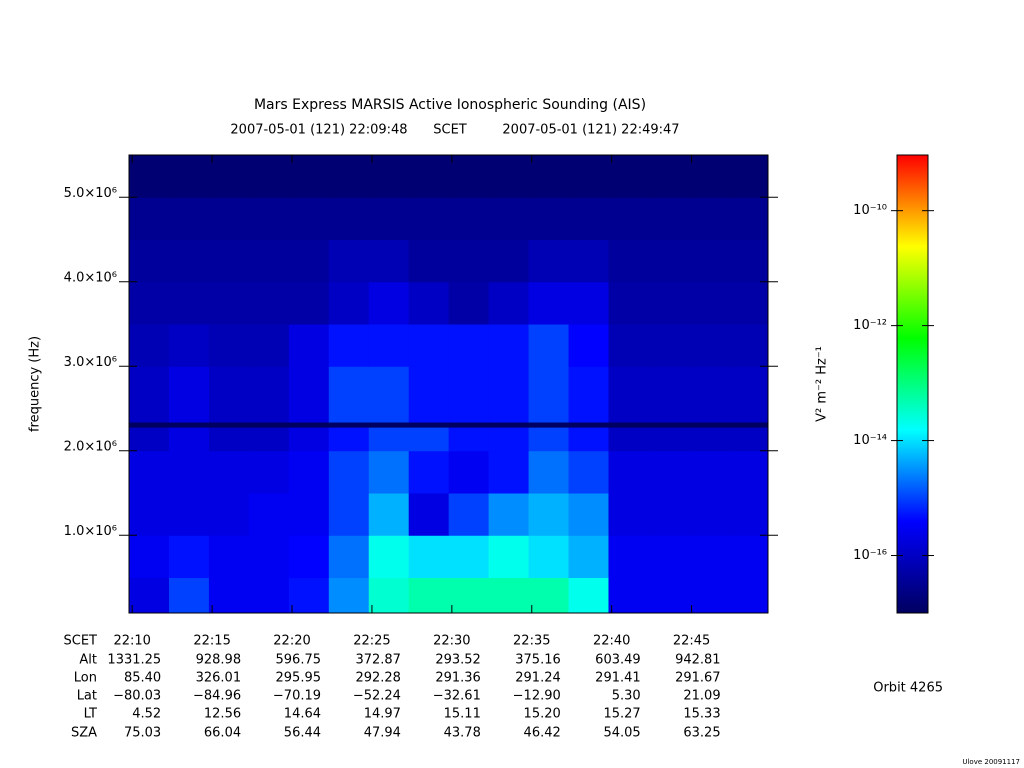 The width and height of the screenshot is (1024, 768). Describe the element at coordinates (90, 714) in the screenshot. I see `ephemeris-label: LT` at that location.